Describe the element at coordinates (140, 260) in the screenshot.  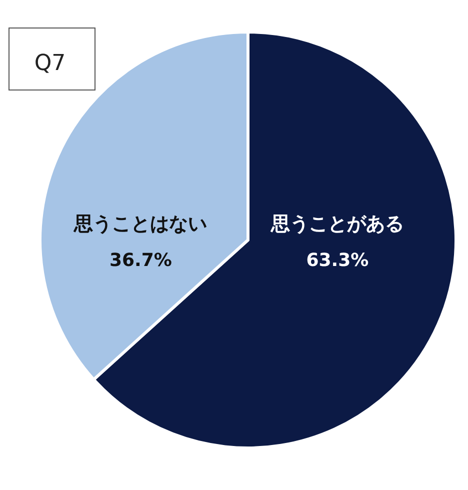
I see `data-label: 36.7%` at that location.